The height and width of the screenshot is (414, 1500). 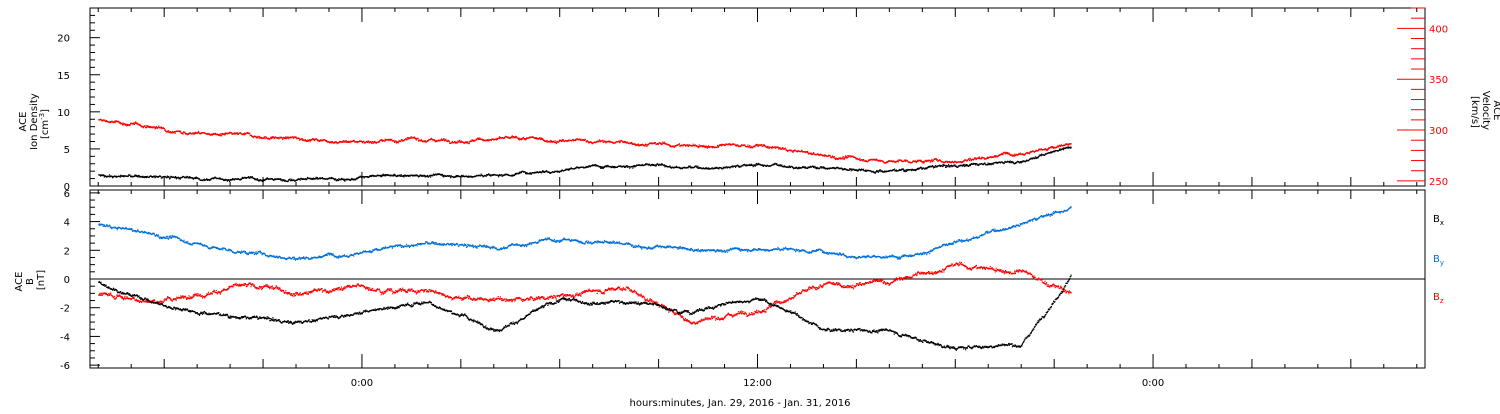 What do you see at coordinates (1438, 80) in the screenshot?
I see `velocity-tick-label: 350` at bounding box center [1438, 80].